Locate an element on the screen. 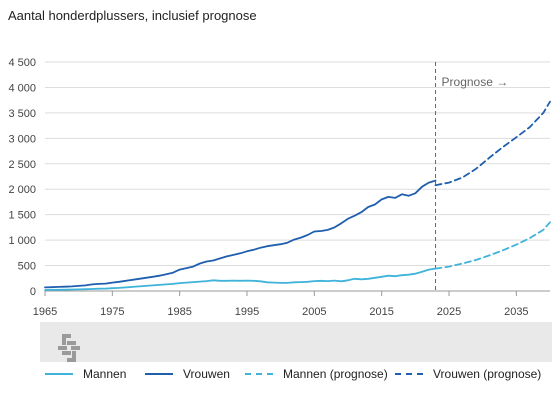  y-tick-label: 2 000 is located at coordinates (22, 190).